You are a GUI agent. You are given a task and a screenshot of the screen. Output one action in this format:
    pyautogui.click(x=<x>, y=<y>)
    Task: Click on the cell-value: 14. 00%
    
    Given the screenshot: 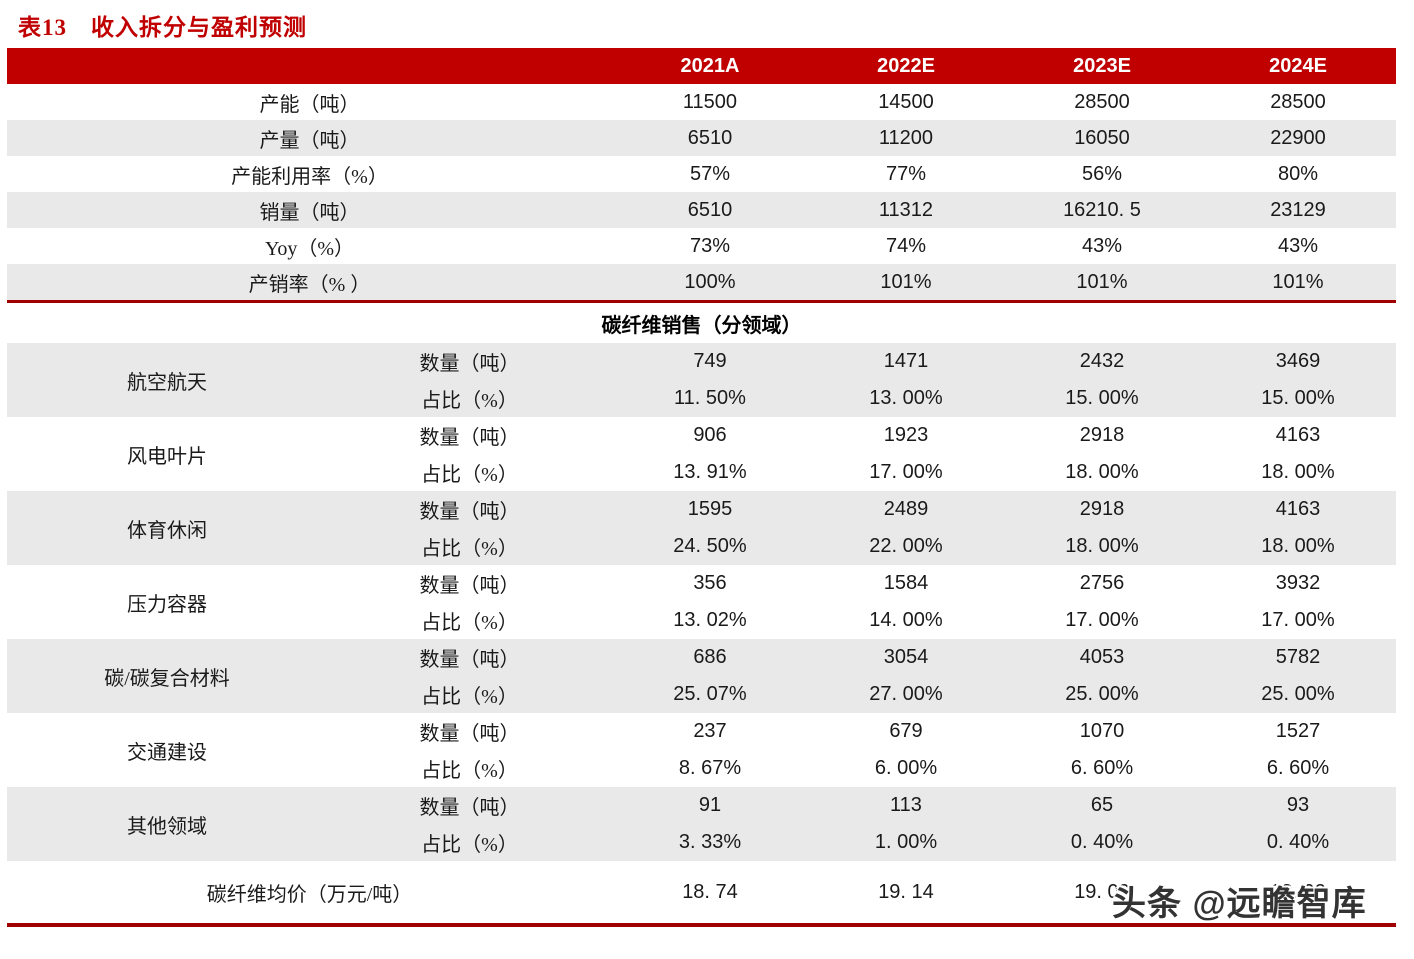 What is the action you would take?
    pyautogui.click(x=906, y=620)
    